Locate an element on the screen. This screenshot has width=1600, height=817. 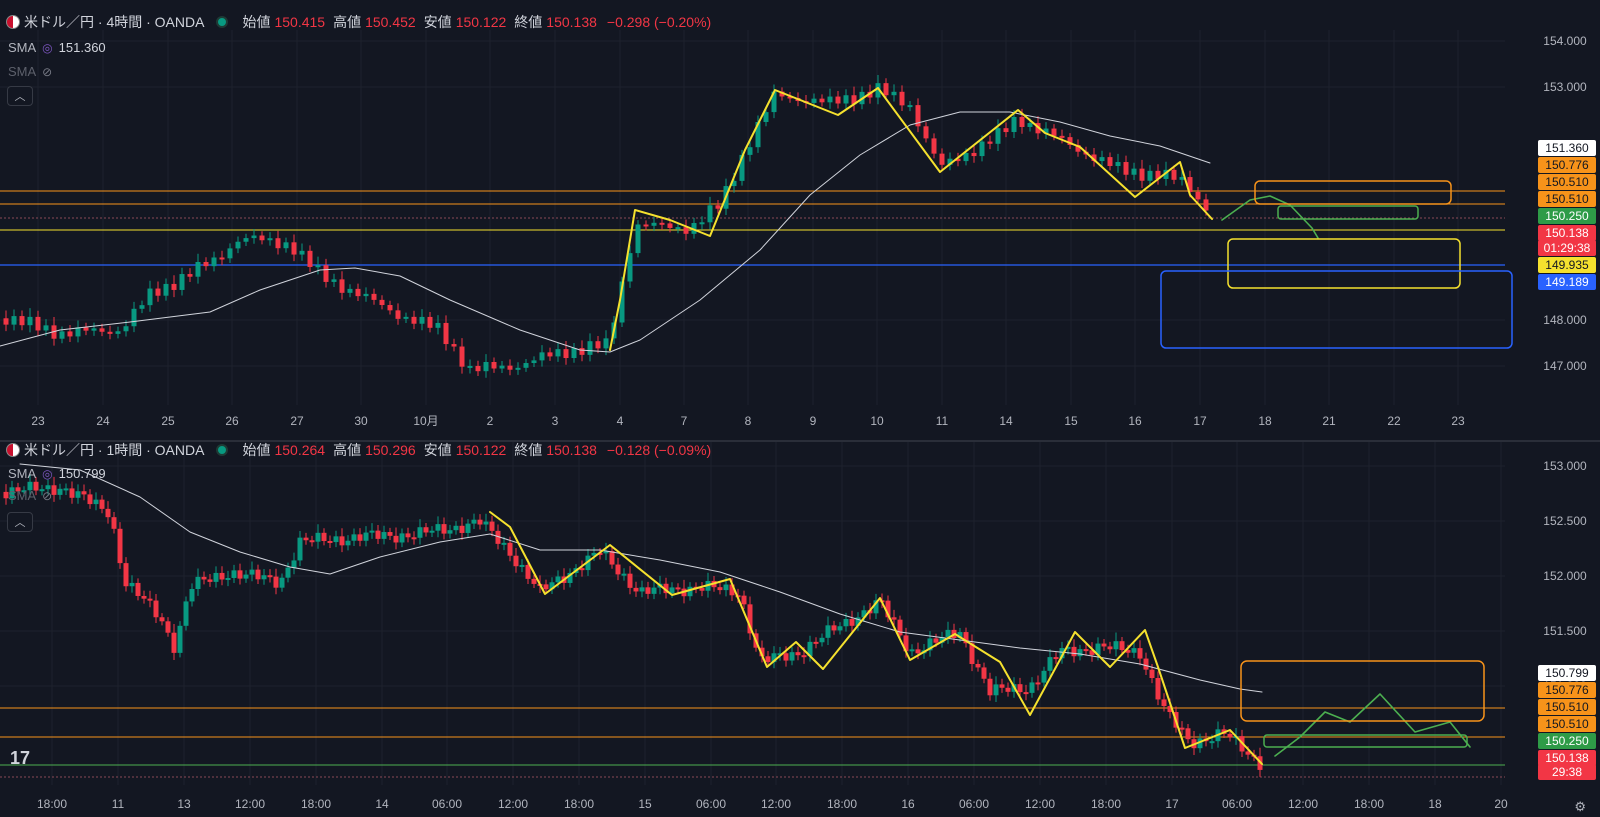
price-label: 29:38 is located at coordinates (1567, 772).